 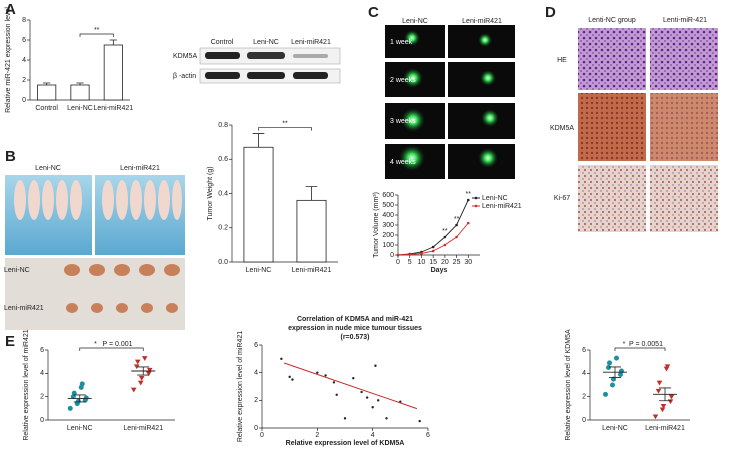 What do you see at coordinates (10, 9) in the screenshot?
I see `panel-label: A` at bounding box center [10, 9].